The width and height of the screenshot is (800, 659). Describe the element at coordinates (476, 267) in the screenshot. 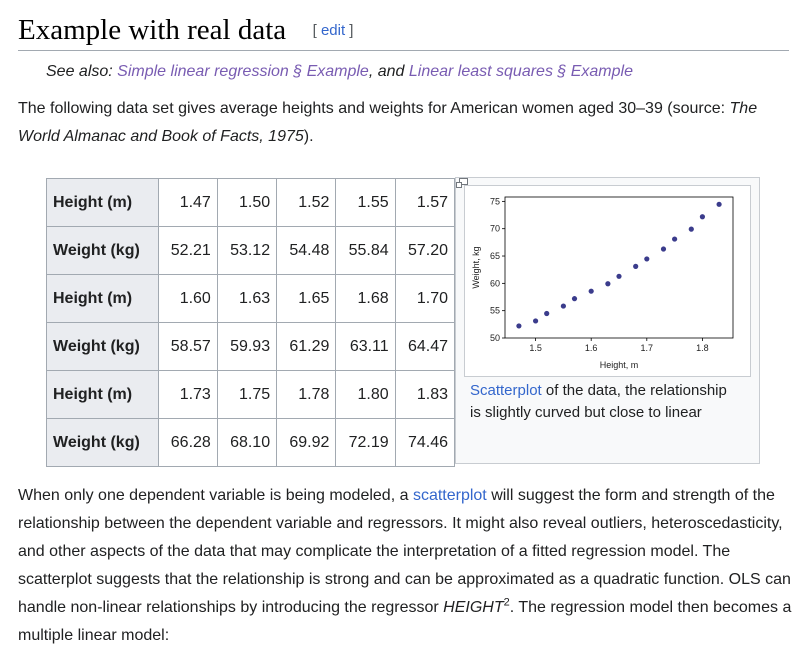

I see `y-axis-label: Weight, kg` at that location.